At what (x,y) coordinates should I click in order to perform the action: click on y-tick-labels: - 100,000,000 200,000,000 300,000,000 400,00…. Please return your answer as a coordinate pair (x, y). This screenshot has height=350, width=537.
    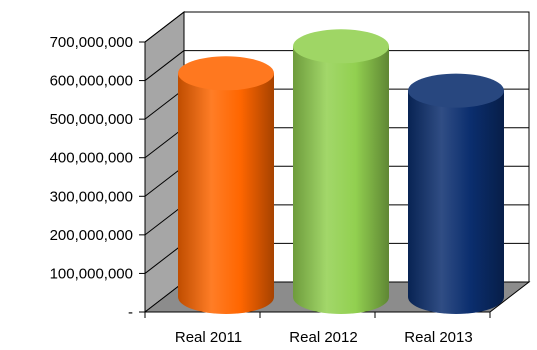
    Looking at the image, I should click on (91, 177).